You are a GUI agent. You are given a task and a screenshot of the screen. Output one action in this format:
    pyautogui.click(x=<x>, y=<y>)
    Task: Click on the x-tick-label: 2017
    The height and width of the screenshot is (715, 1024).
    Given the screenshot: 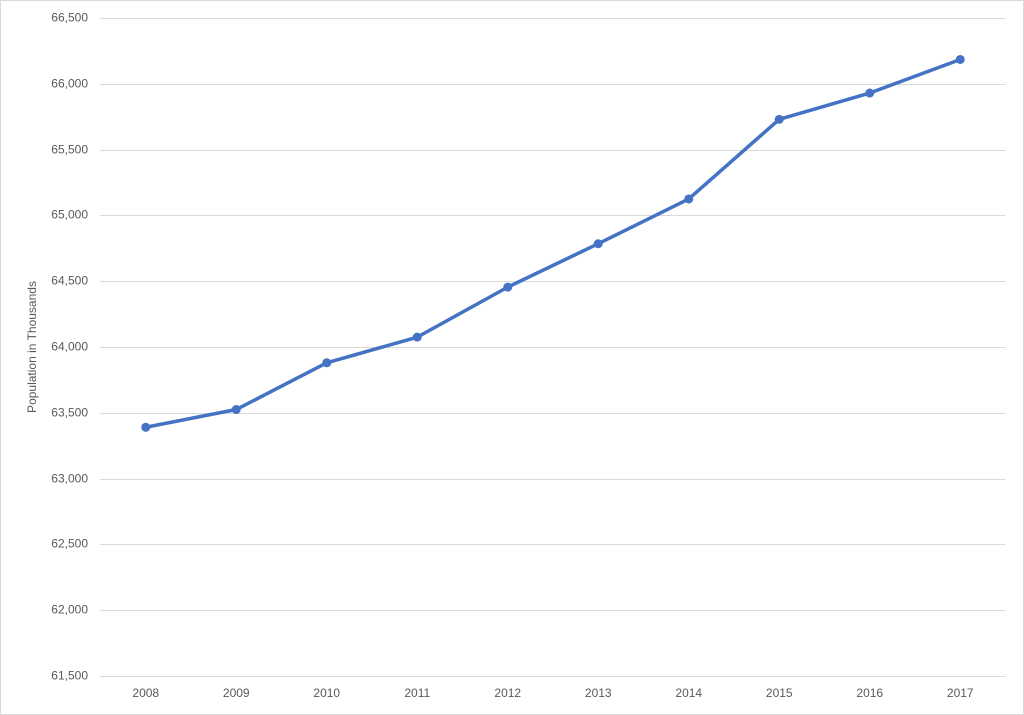 What is the action you would take?
    pyautogui.click(x=960, y=693)
    